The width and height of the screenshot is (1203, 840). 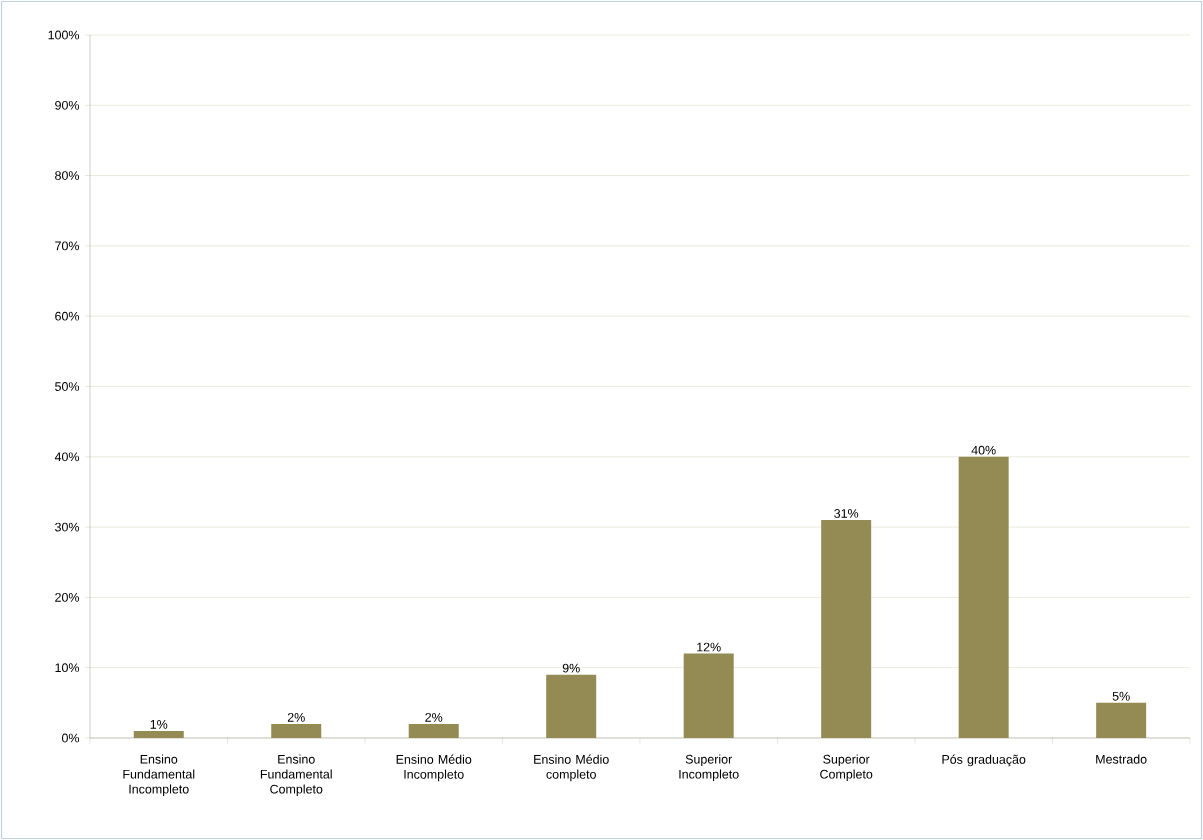 I want to click on y-tick-label: 80%, so click(x=67, y=175).